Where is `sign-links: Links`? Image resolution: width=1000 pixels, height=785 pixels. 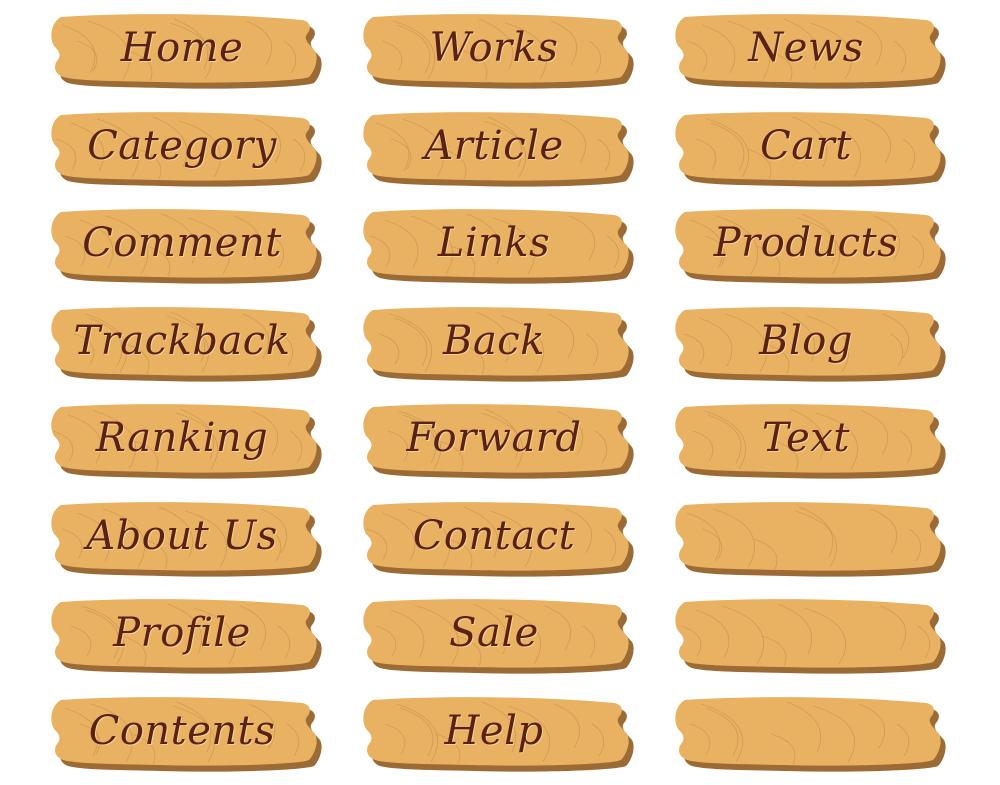 sign-links: Links is located at coordinates (500, 248).